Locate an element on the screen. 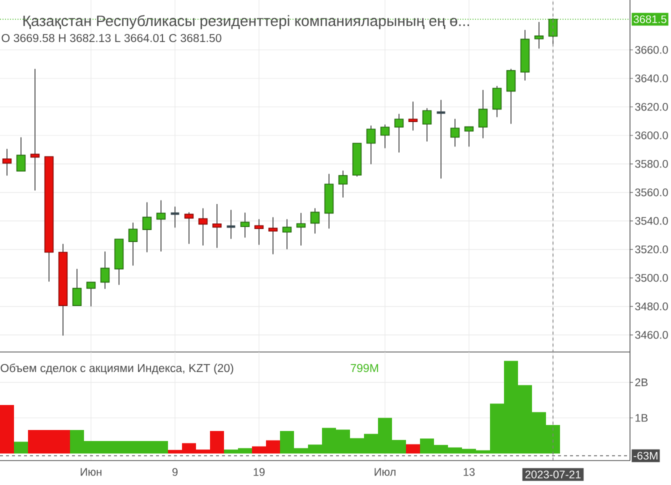 This screenshot has height=485, width=671. ref-line-label: -63M is located at coordinates (646, 456).